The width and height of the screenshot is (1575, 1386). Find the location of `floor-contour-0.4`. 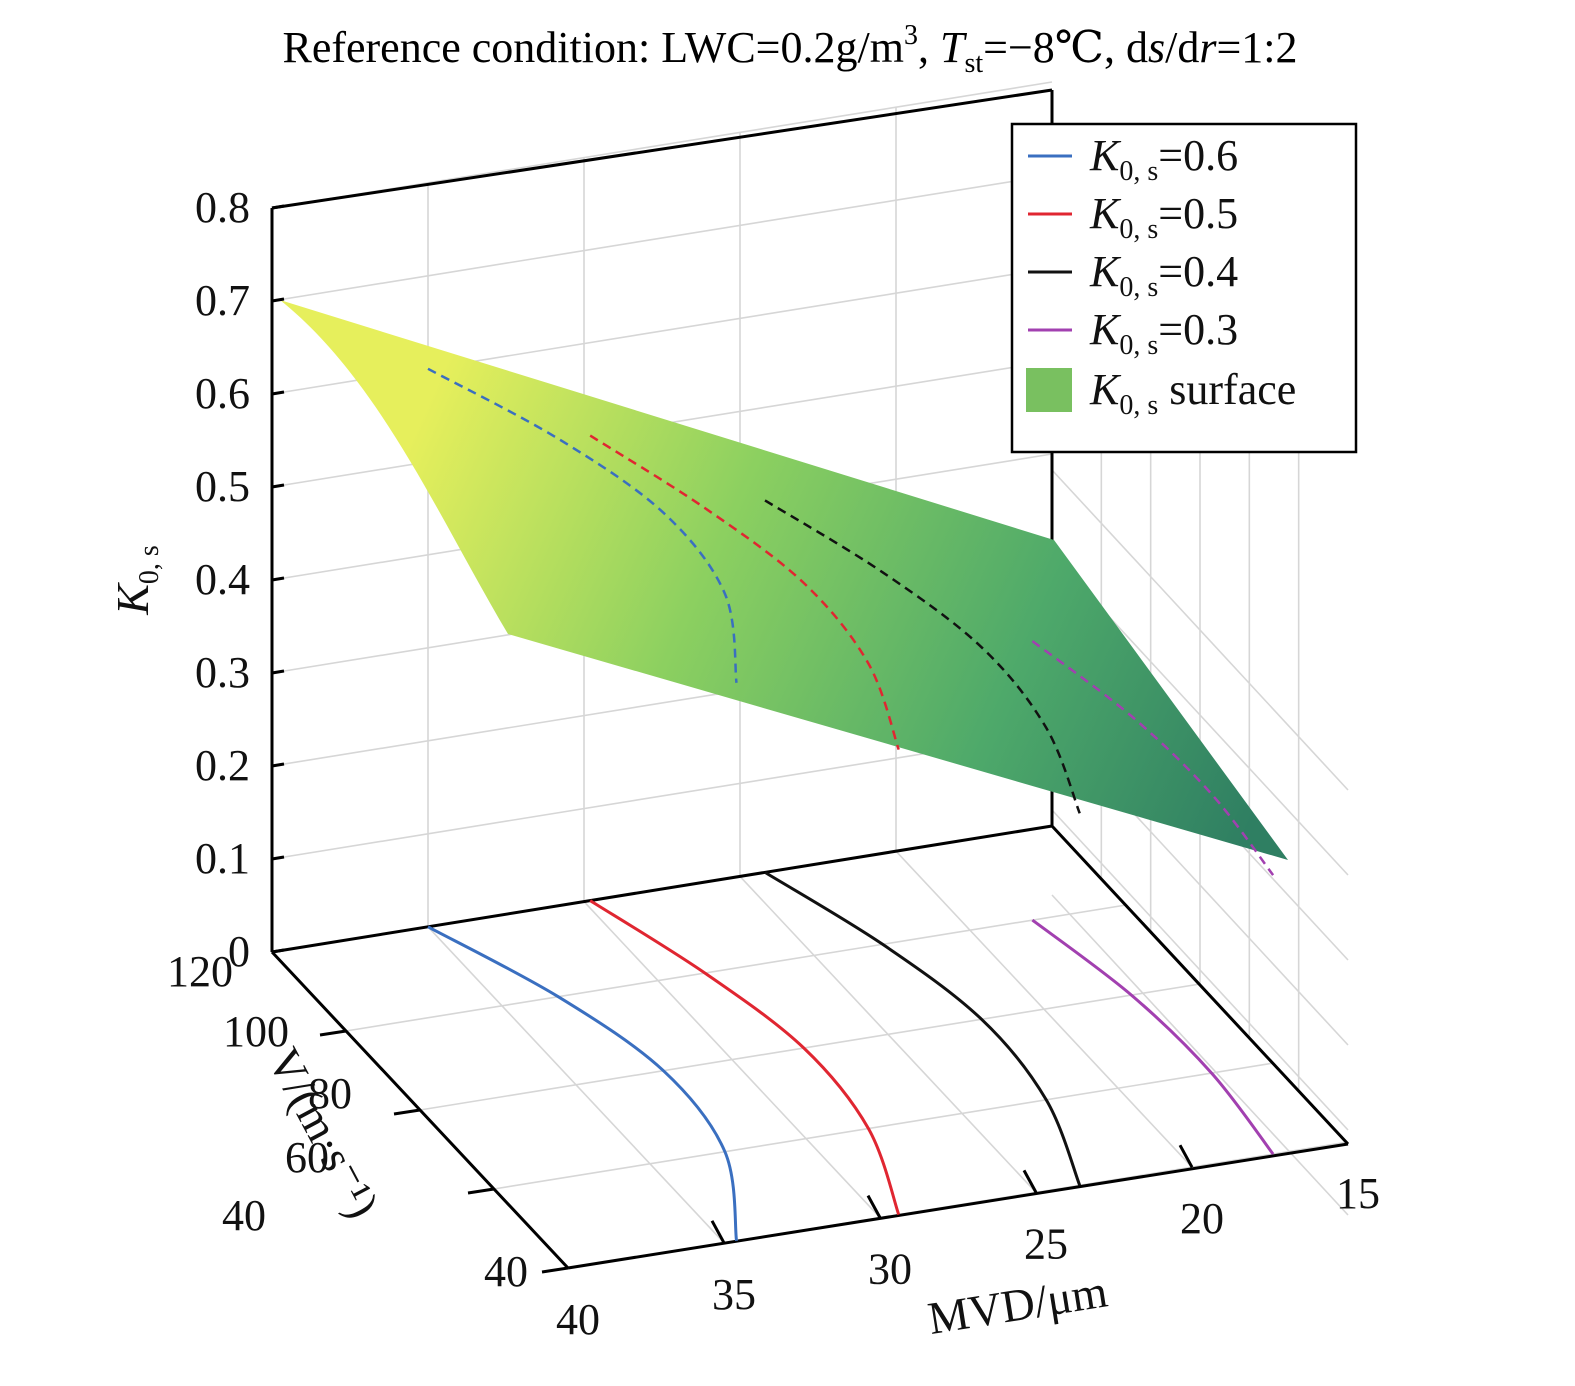

floor-contour-0.4 is located at coordinates (923, 1028).